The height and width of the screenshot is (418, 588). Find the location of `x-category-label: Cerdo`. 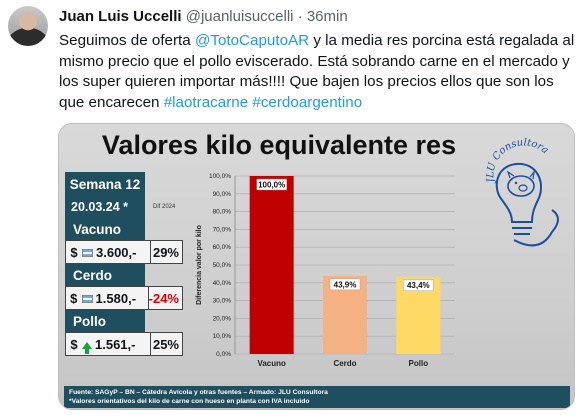

x-category-label: Cerdo is located at coordinates (344, 363).